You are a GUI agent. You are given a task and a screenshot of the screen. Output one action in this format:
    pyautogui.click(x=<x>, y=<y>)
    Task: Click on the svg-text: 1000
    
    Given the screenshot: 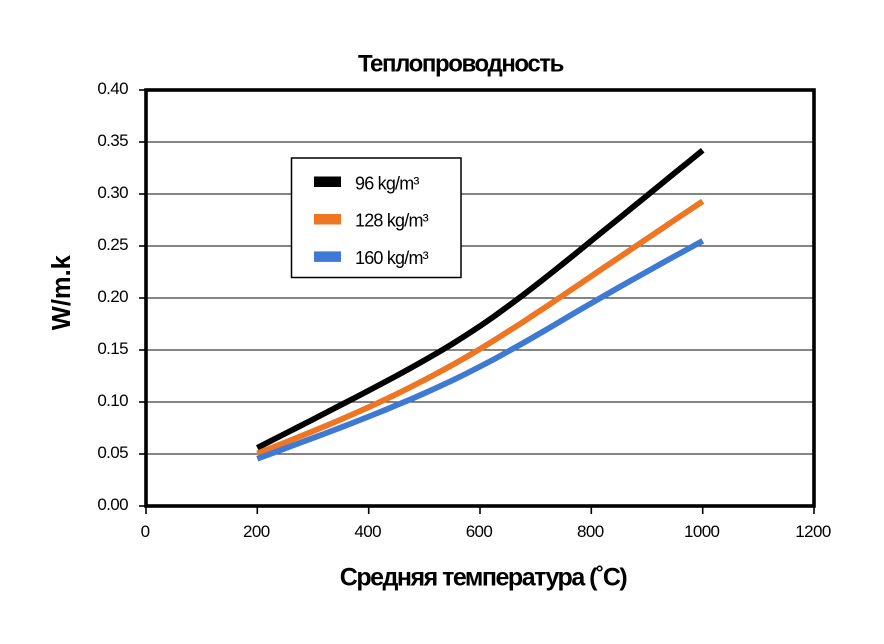 What is the action you would take?
    pyautogui.click(x=702, y=531)
    